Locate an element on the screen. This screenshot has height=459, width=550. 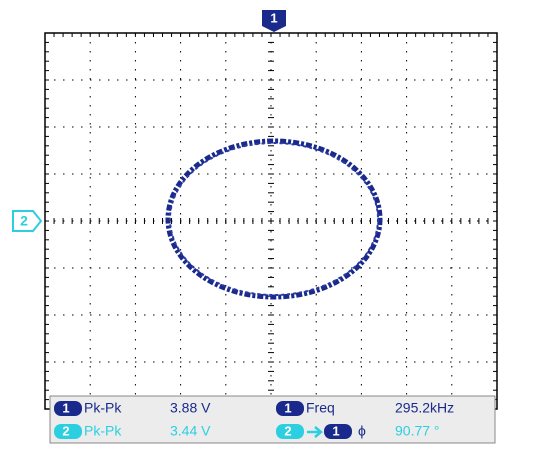
measurement-value: 90.77 ° is located at coordinates (417, 431).